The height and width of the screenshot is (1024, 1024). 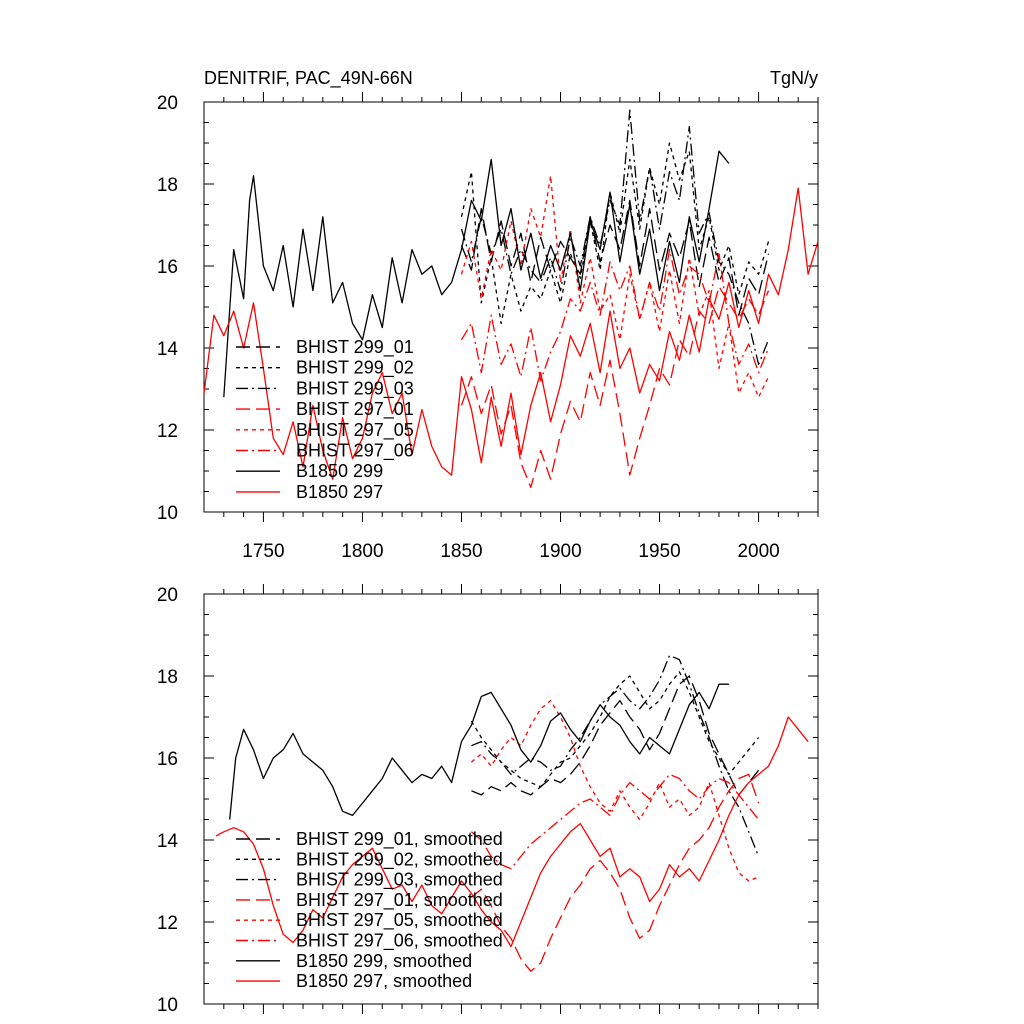 I want to click on x-tick-label: 1800, so click(x=362, y=551).